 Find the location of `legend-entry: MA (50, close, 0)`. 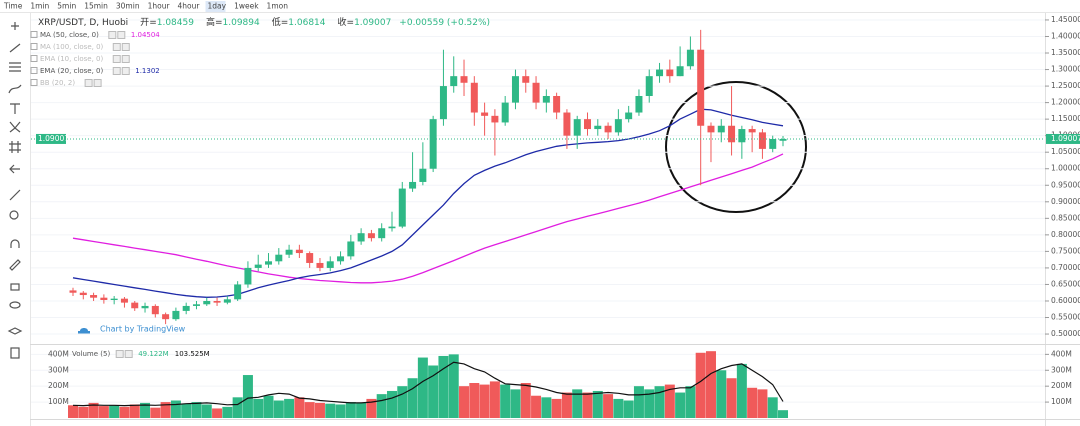

legend-entry: MA (50, close, 0) is located at coordinates (69, 35).